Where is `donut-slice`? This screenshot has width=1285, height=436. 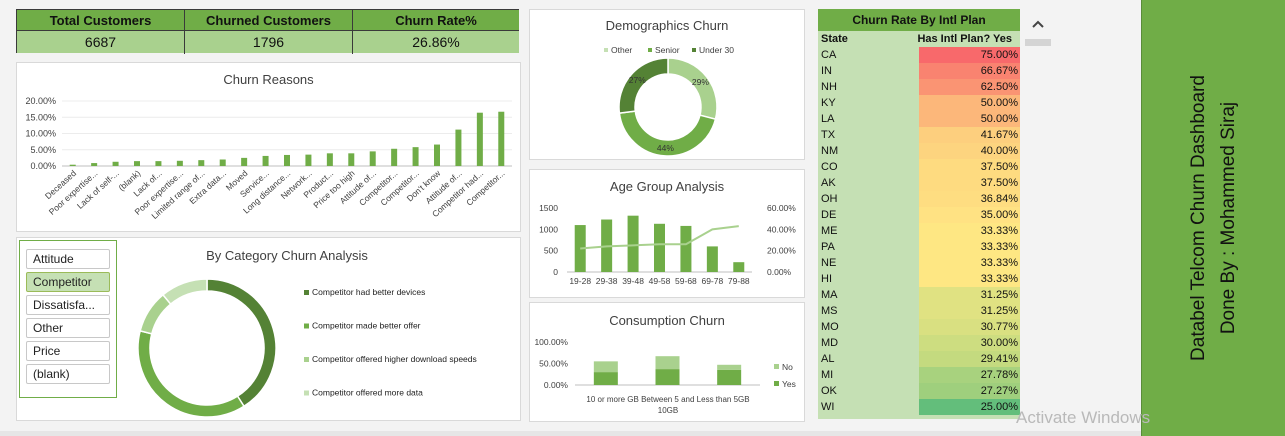 donut-slice is located at coordinates (184, 292).